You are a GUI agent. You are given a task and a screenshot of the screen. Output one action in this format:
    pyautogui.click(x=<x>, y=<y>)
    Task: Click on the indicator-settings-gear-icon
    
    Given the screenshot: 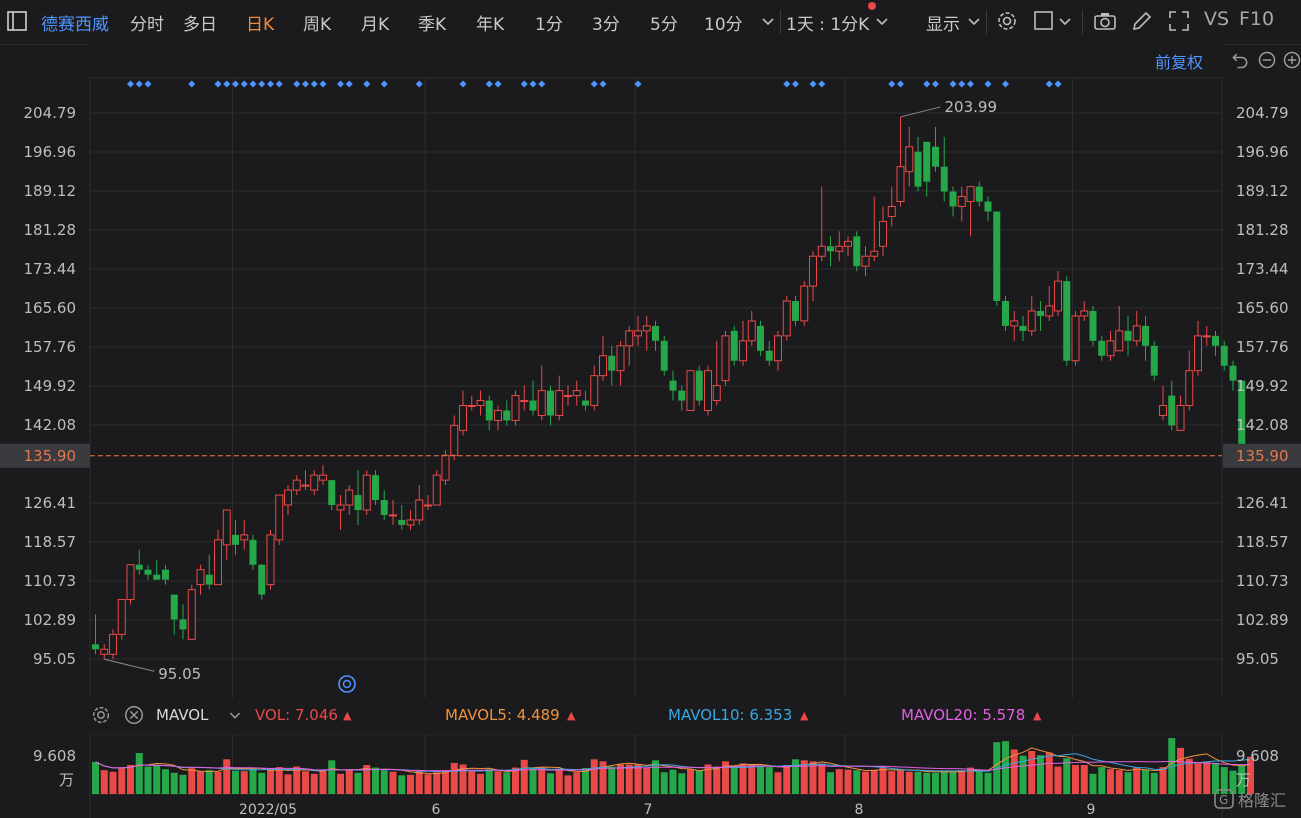 What is the action you would take?
    pyautogui.click(x=101, y=715)
    